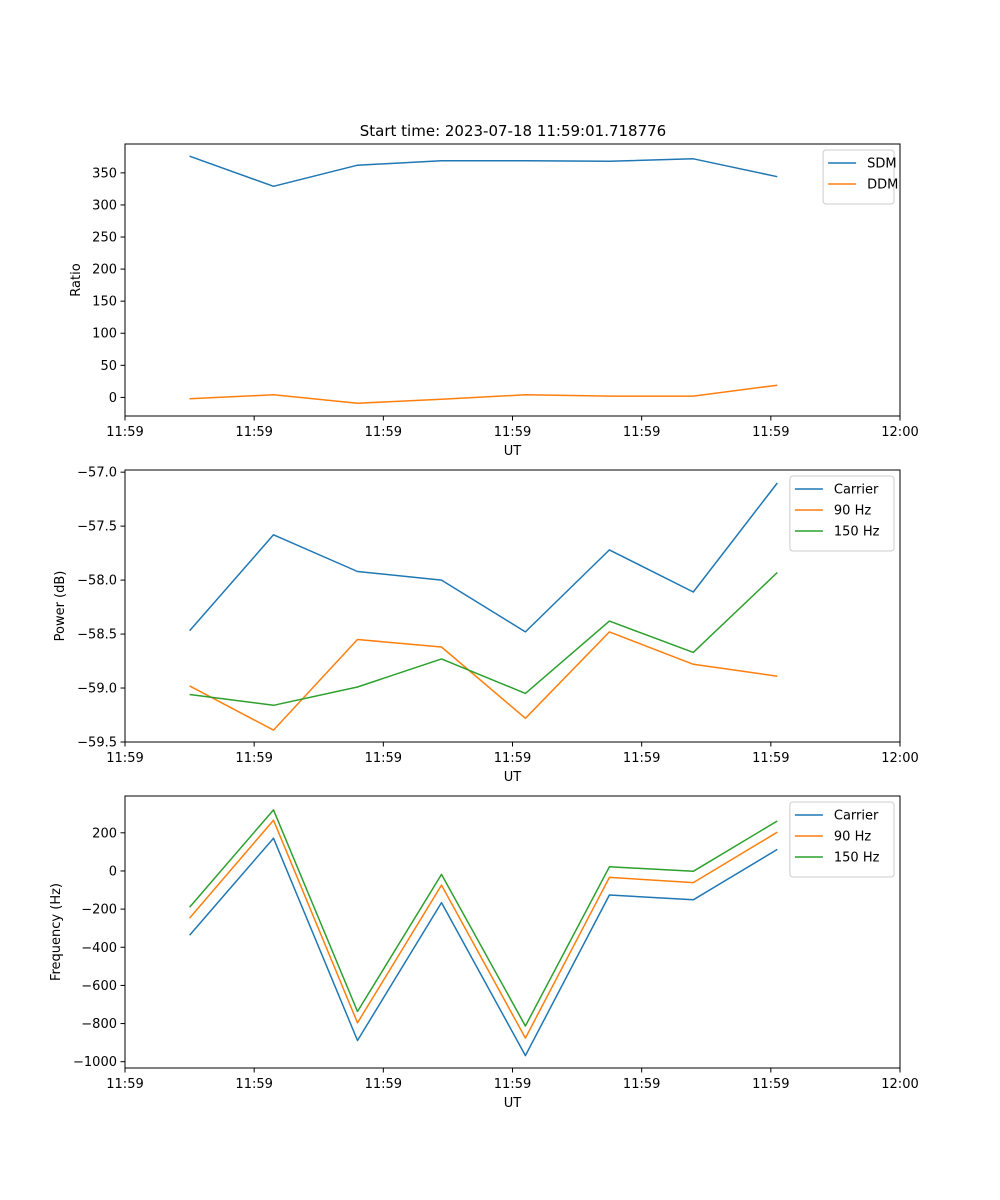 This screenshot has width=1000, height=1200. What do you see at coordinates (99, 948) in the screenshot?
I see `y-tick-label: −400` at bounding box center [99, 948].